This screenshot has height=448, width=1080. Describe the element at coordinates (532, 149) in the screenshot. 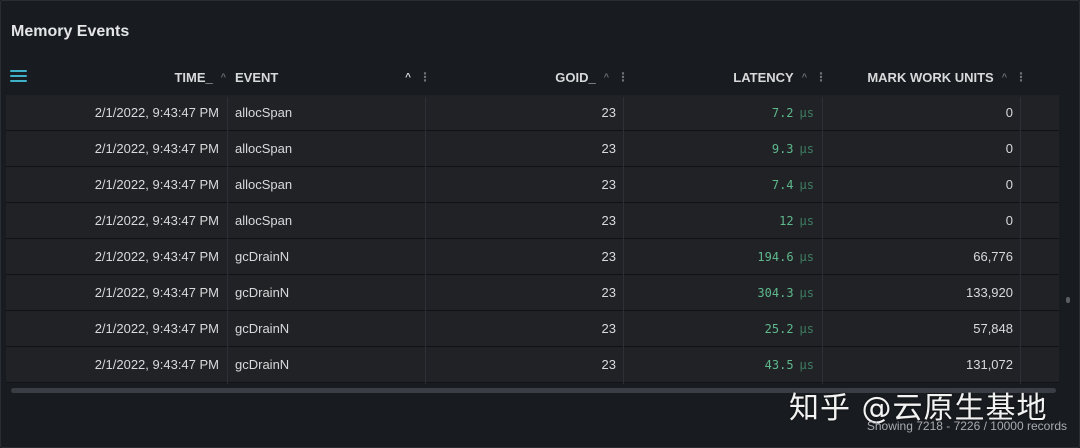

I see `table-row: 2/1/2022, 9:43:47 PM allocSpan 23 9.3 μs 0` at that location.